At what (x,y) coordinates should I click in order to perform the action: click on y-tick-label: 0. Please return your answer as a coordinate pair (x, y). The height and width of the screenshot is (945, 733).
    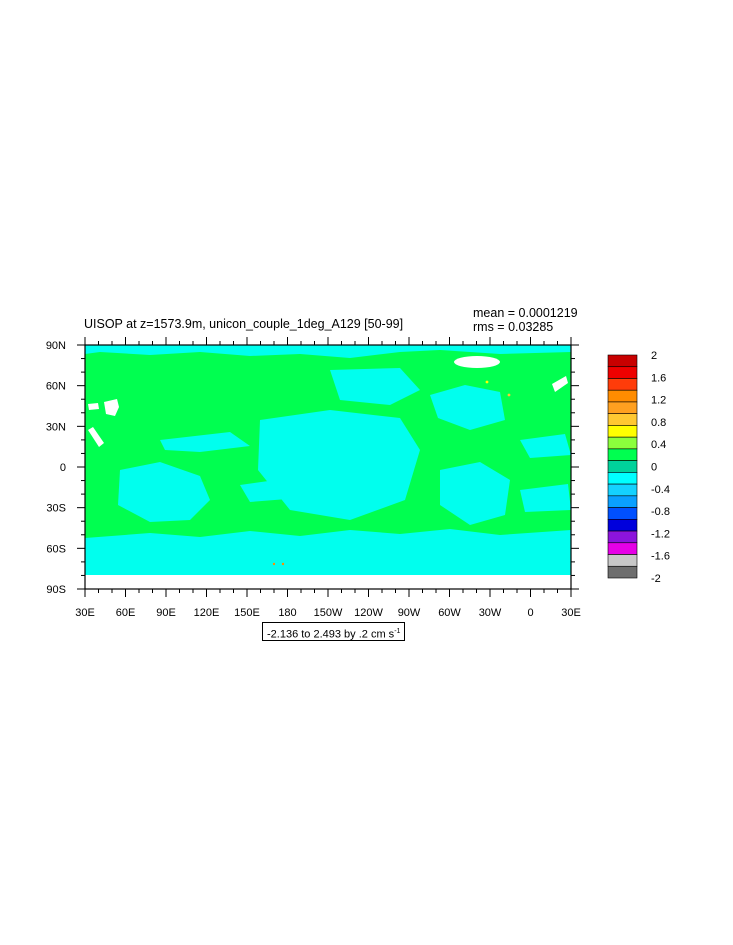
    Looking at the image, I should click on (63, 468).